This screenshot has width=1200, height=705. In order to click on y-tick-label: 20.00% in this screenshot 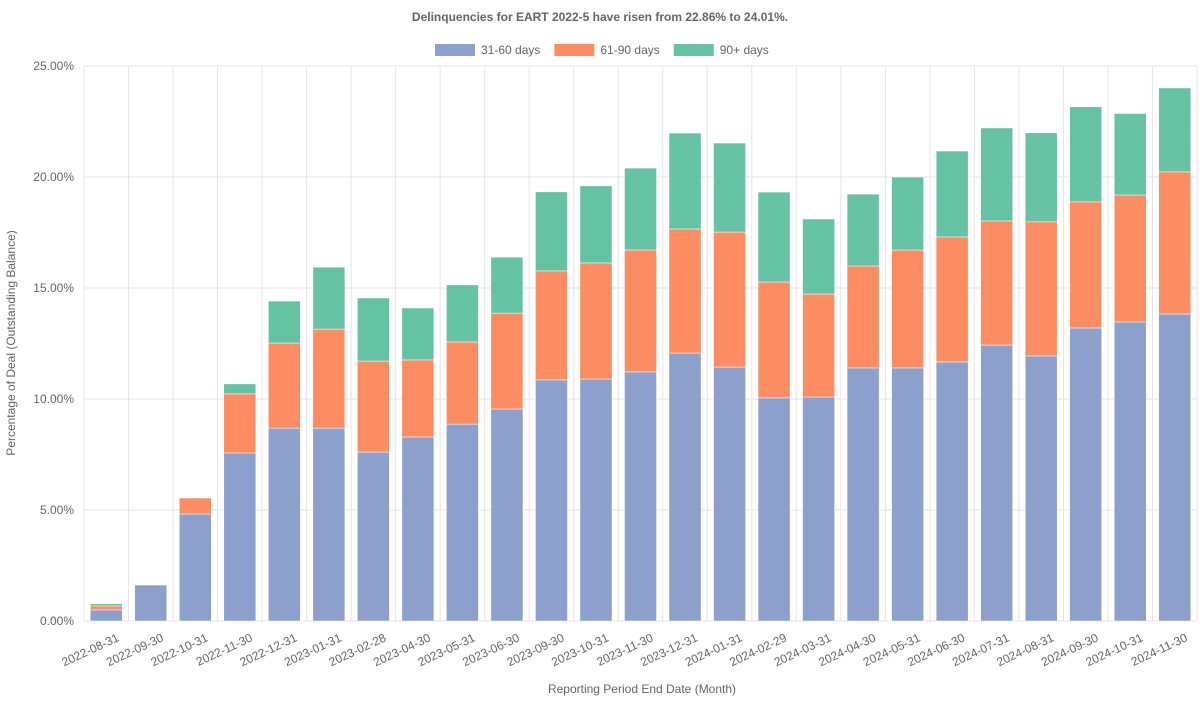, I will do `click(53, 177)`.